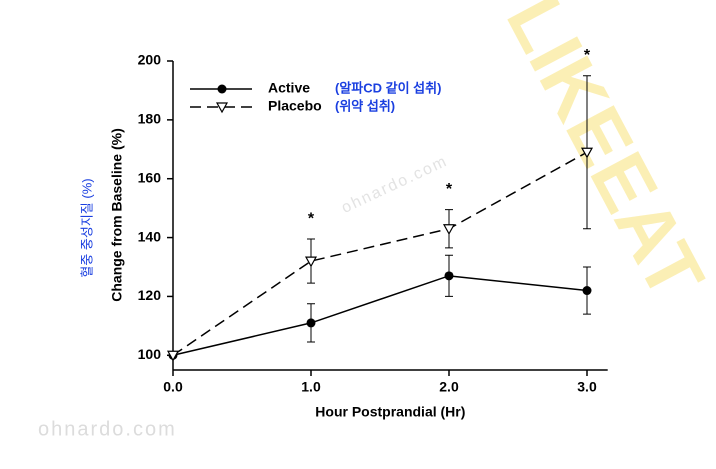 This screenshot has width=716, height=469. I want to click on legend-label: Placebo, so click(295, 106).